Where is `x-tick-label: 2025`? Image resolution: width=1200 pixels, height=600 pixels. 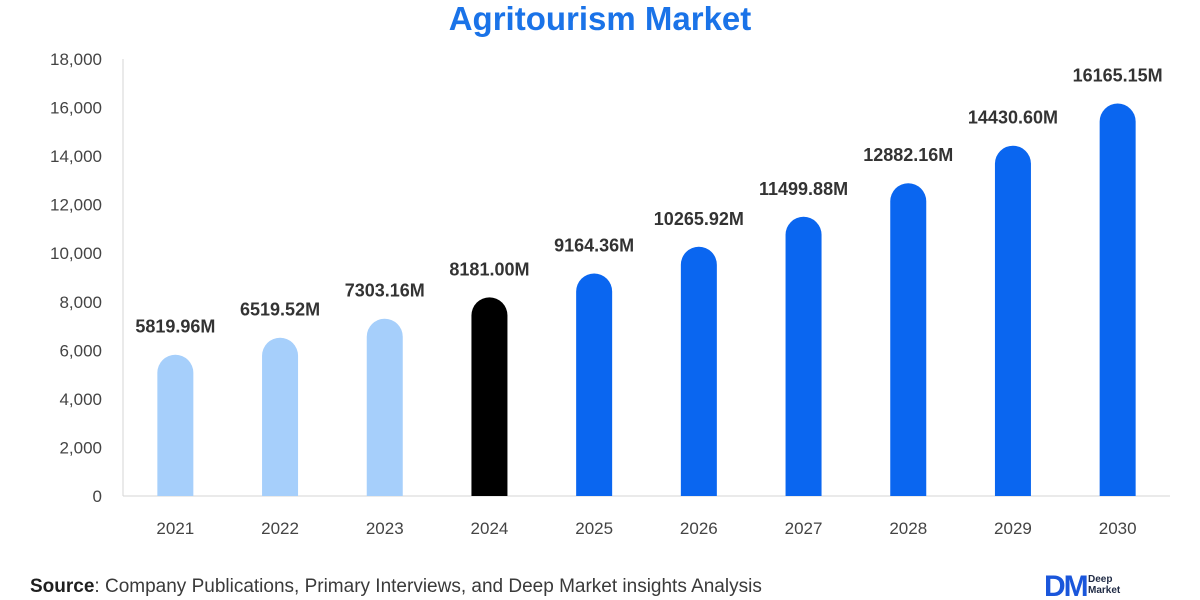 x-tick-label: 2025 is located at coordinates (594, 528).